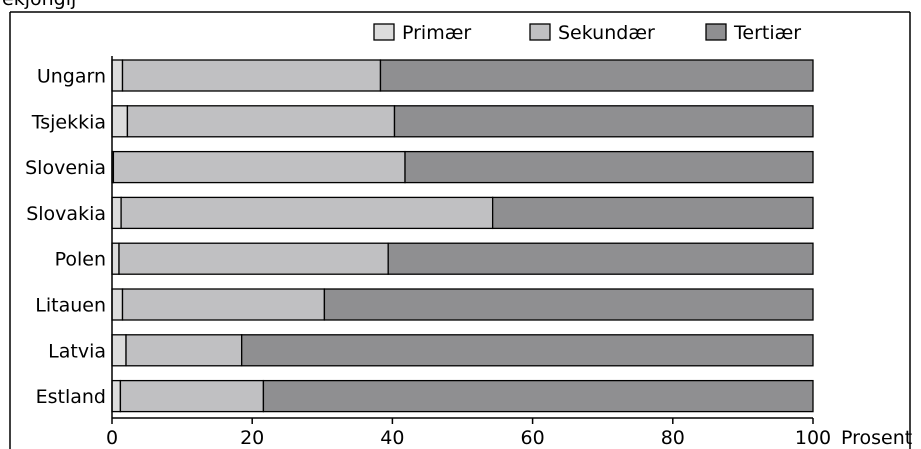  I want to click on category-label-estland: Estland, so click(71, 397).